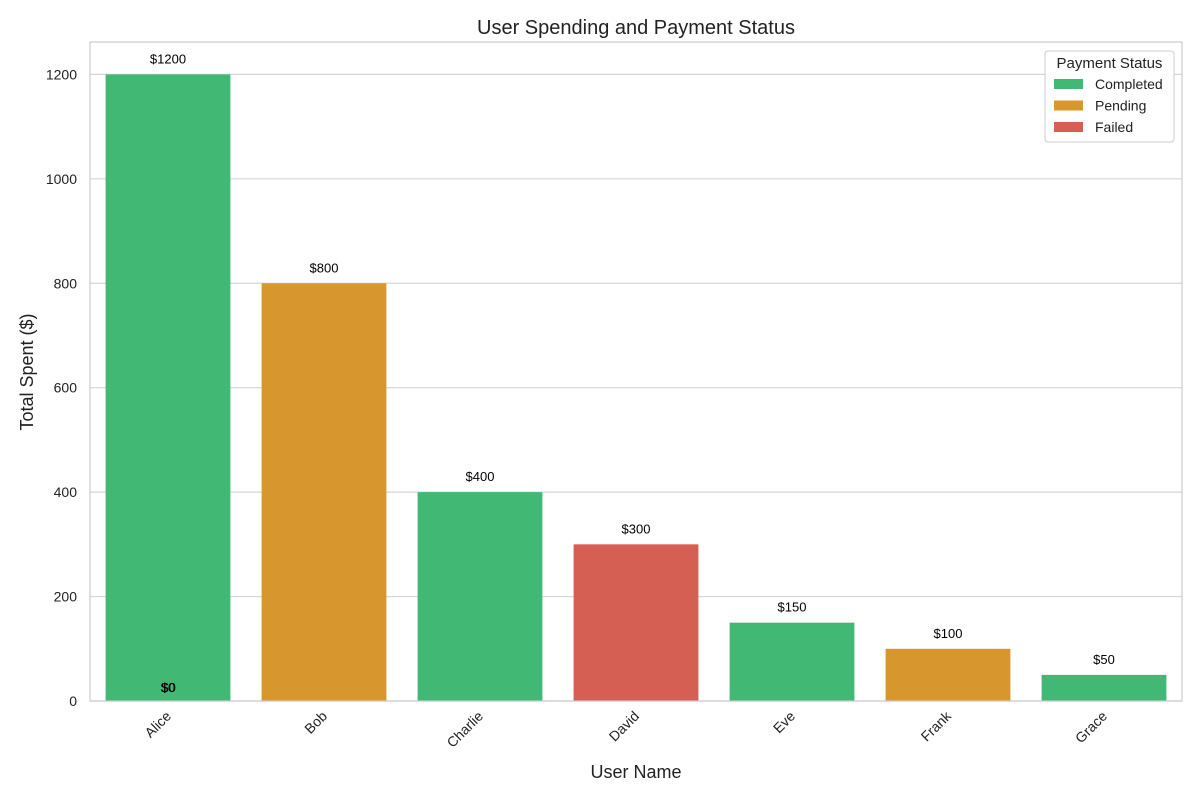 The height and width of the screenshot is (800, 1200). I want to click on value-label: $100, so click(948, 633).